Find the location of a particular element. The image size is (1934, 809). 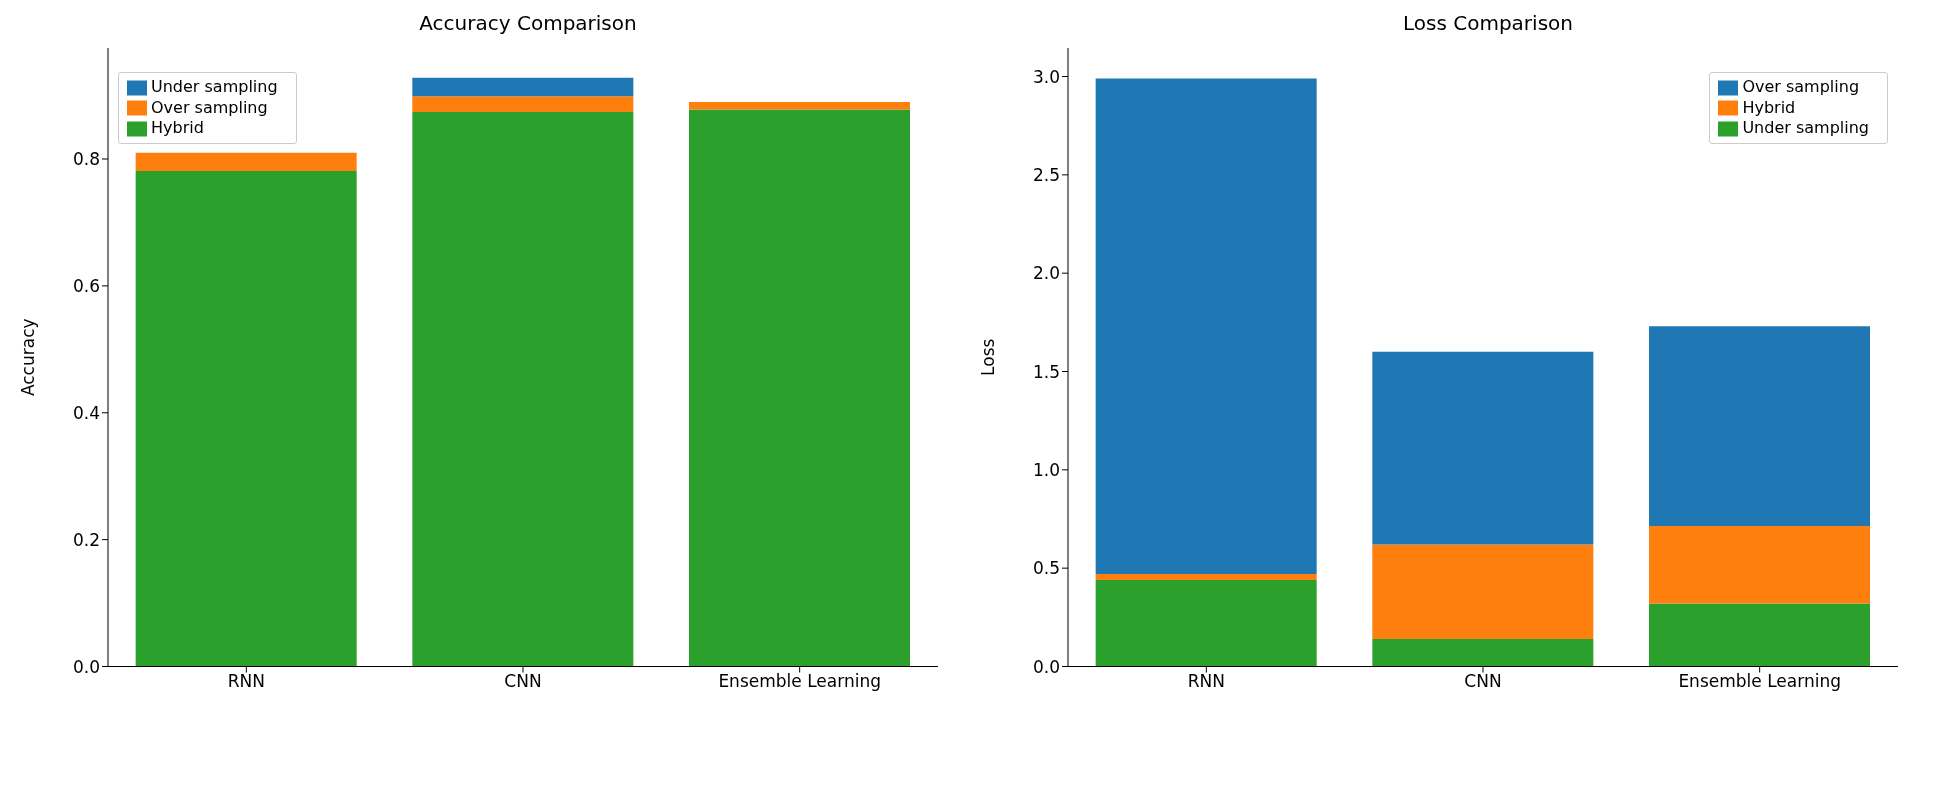

y-tick-label: 0.5 is located at coordinates (1046, 568).